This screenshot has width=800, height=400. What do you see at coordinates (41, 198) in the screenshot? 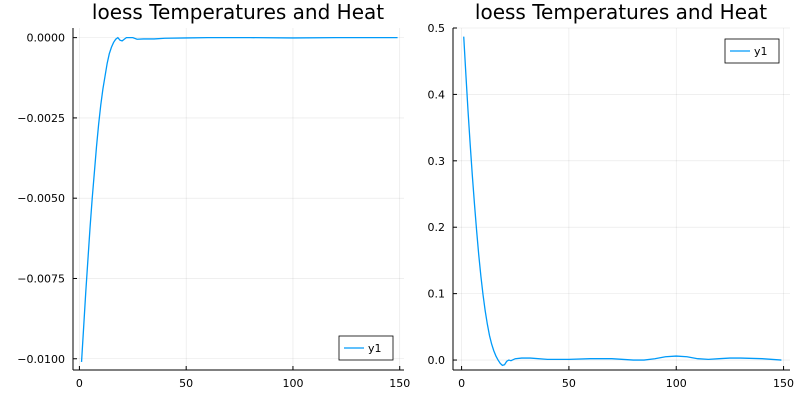
I see `y-tick-label: −0.0050` at bounding box center [41, 198].